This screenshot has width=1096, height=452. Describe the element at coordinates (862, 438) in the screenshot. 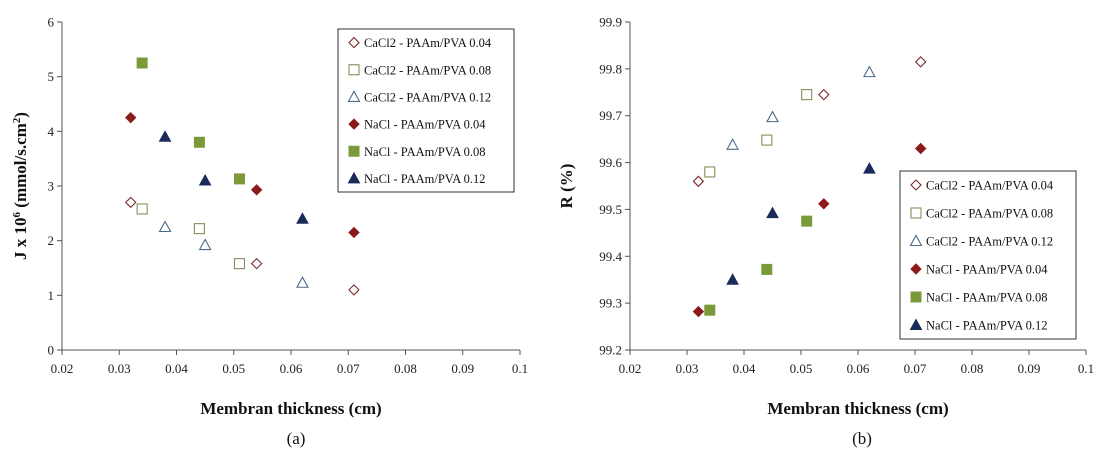

I see `chart-caption: (b)` at that location.